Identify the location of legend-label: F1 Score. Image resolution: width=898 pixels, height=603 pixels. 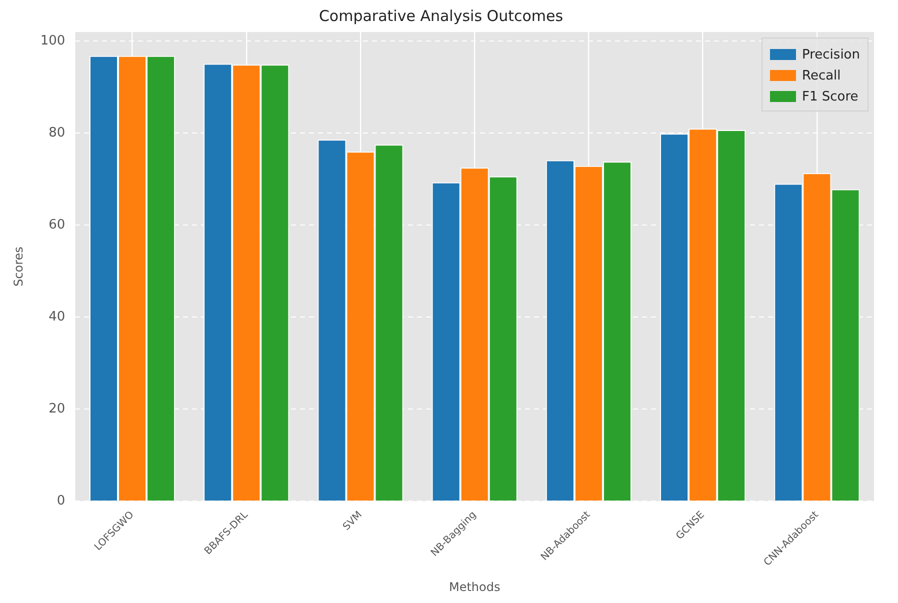
(830, 96).